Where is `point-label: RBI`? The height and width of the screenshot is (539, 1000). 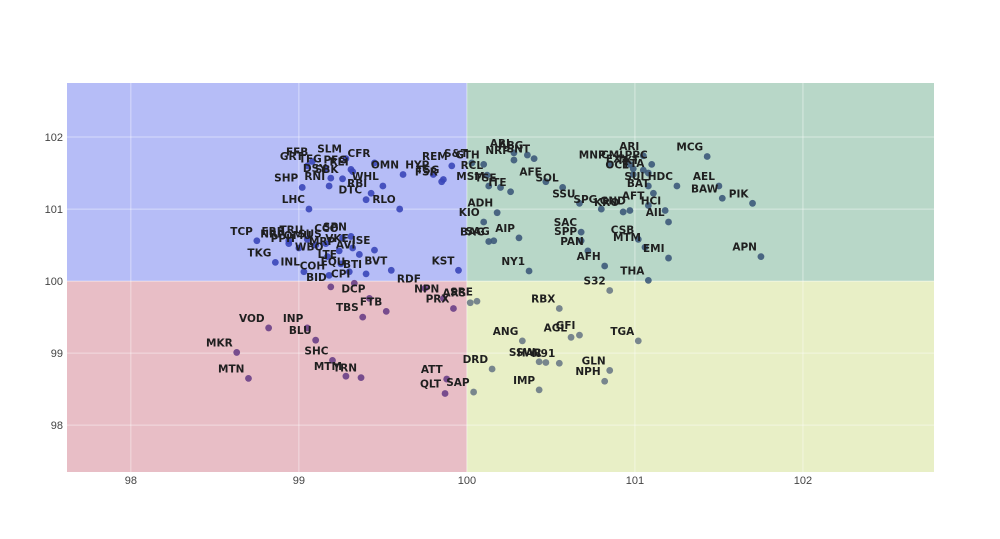 point-label: RBI is located at coordinates (357, 184).